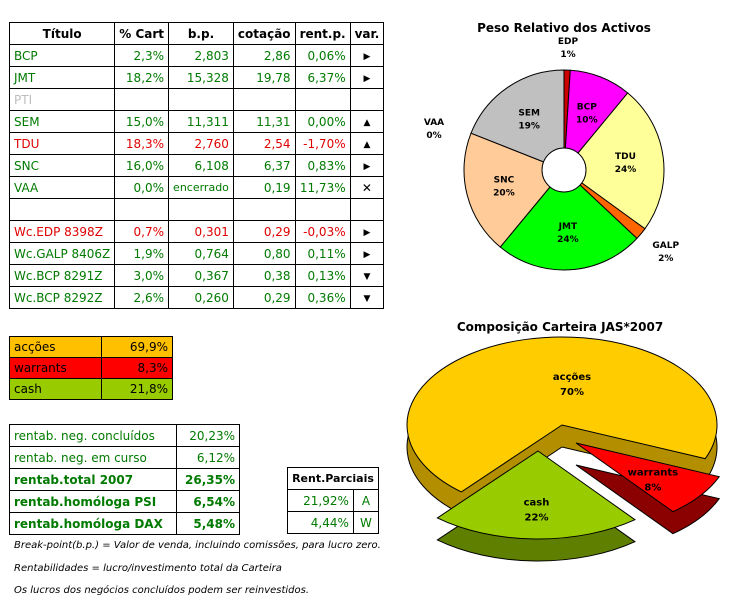 The height and width of the screenshot is (598, 753). I want to click on partial-index: W, so click(366, 522).